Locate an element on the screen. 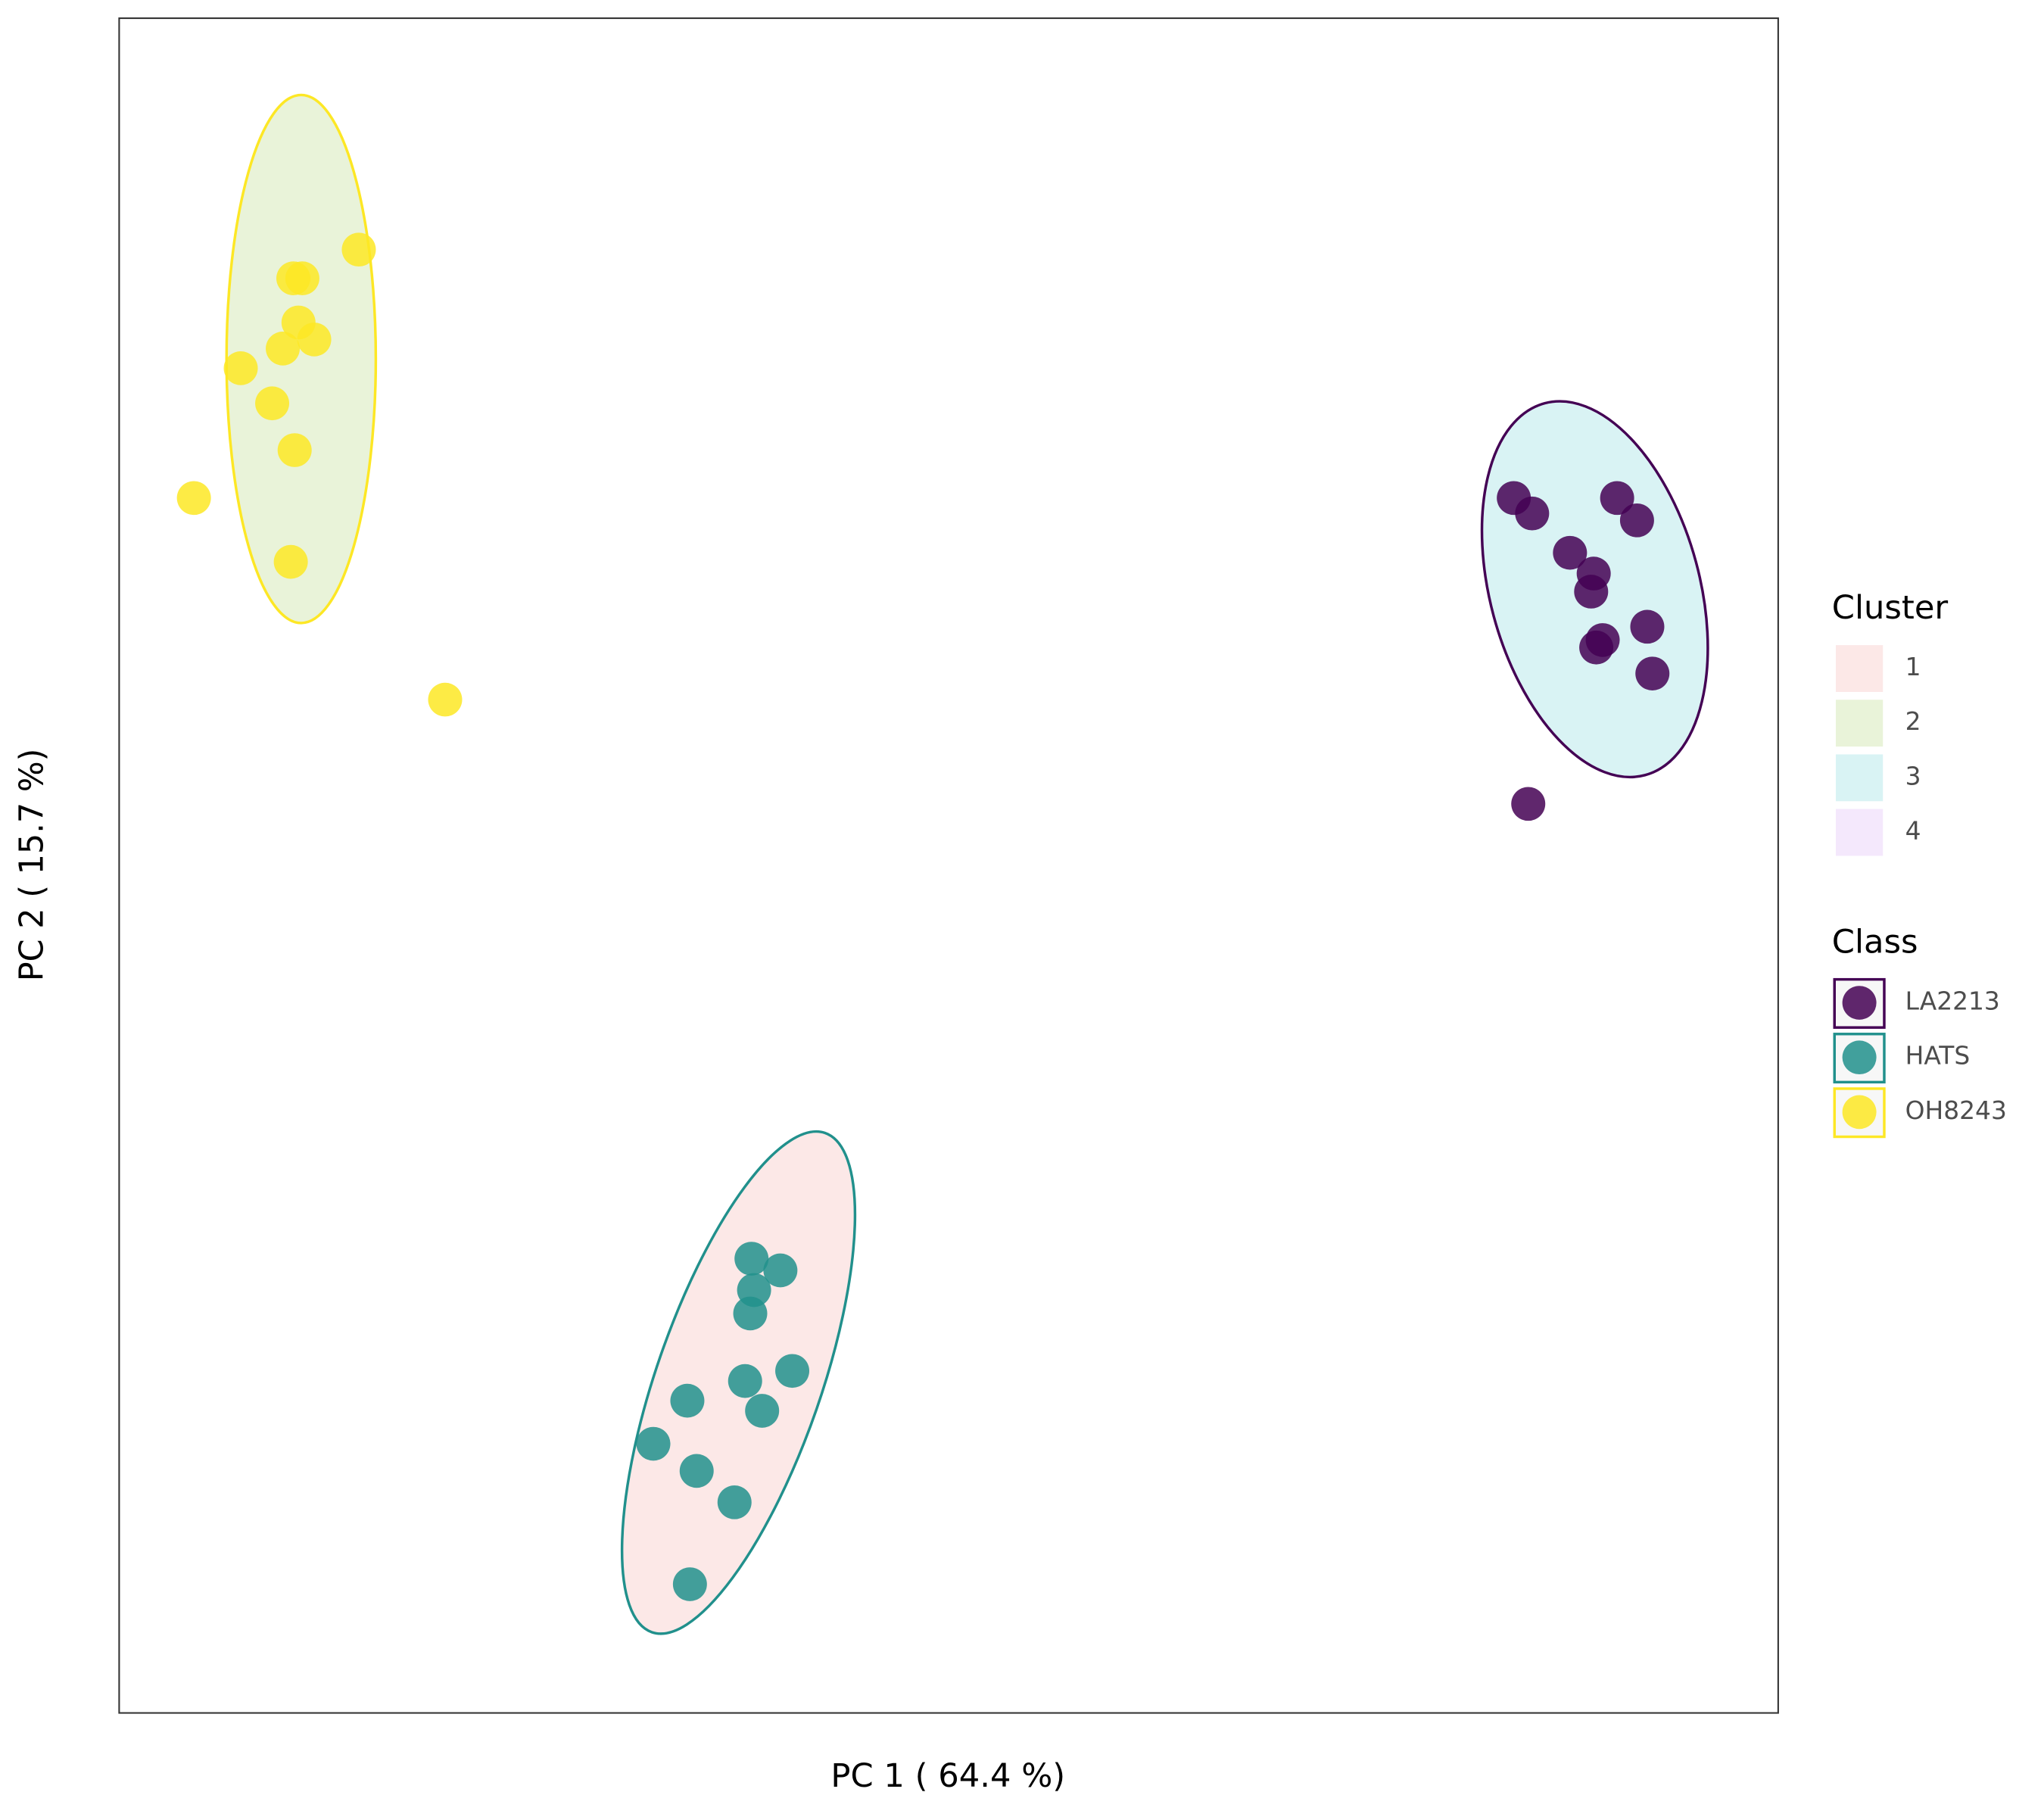  legend-label: LA2213 is located at coordinates (1952, 1001).